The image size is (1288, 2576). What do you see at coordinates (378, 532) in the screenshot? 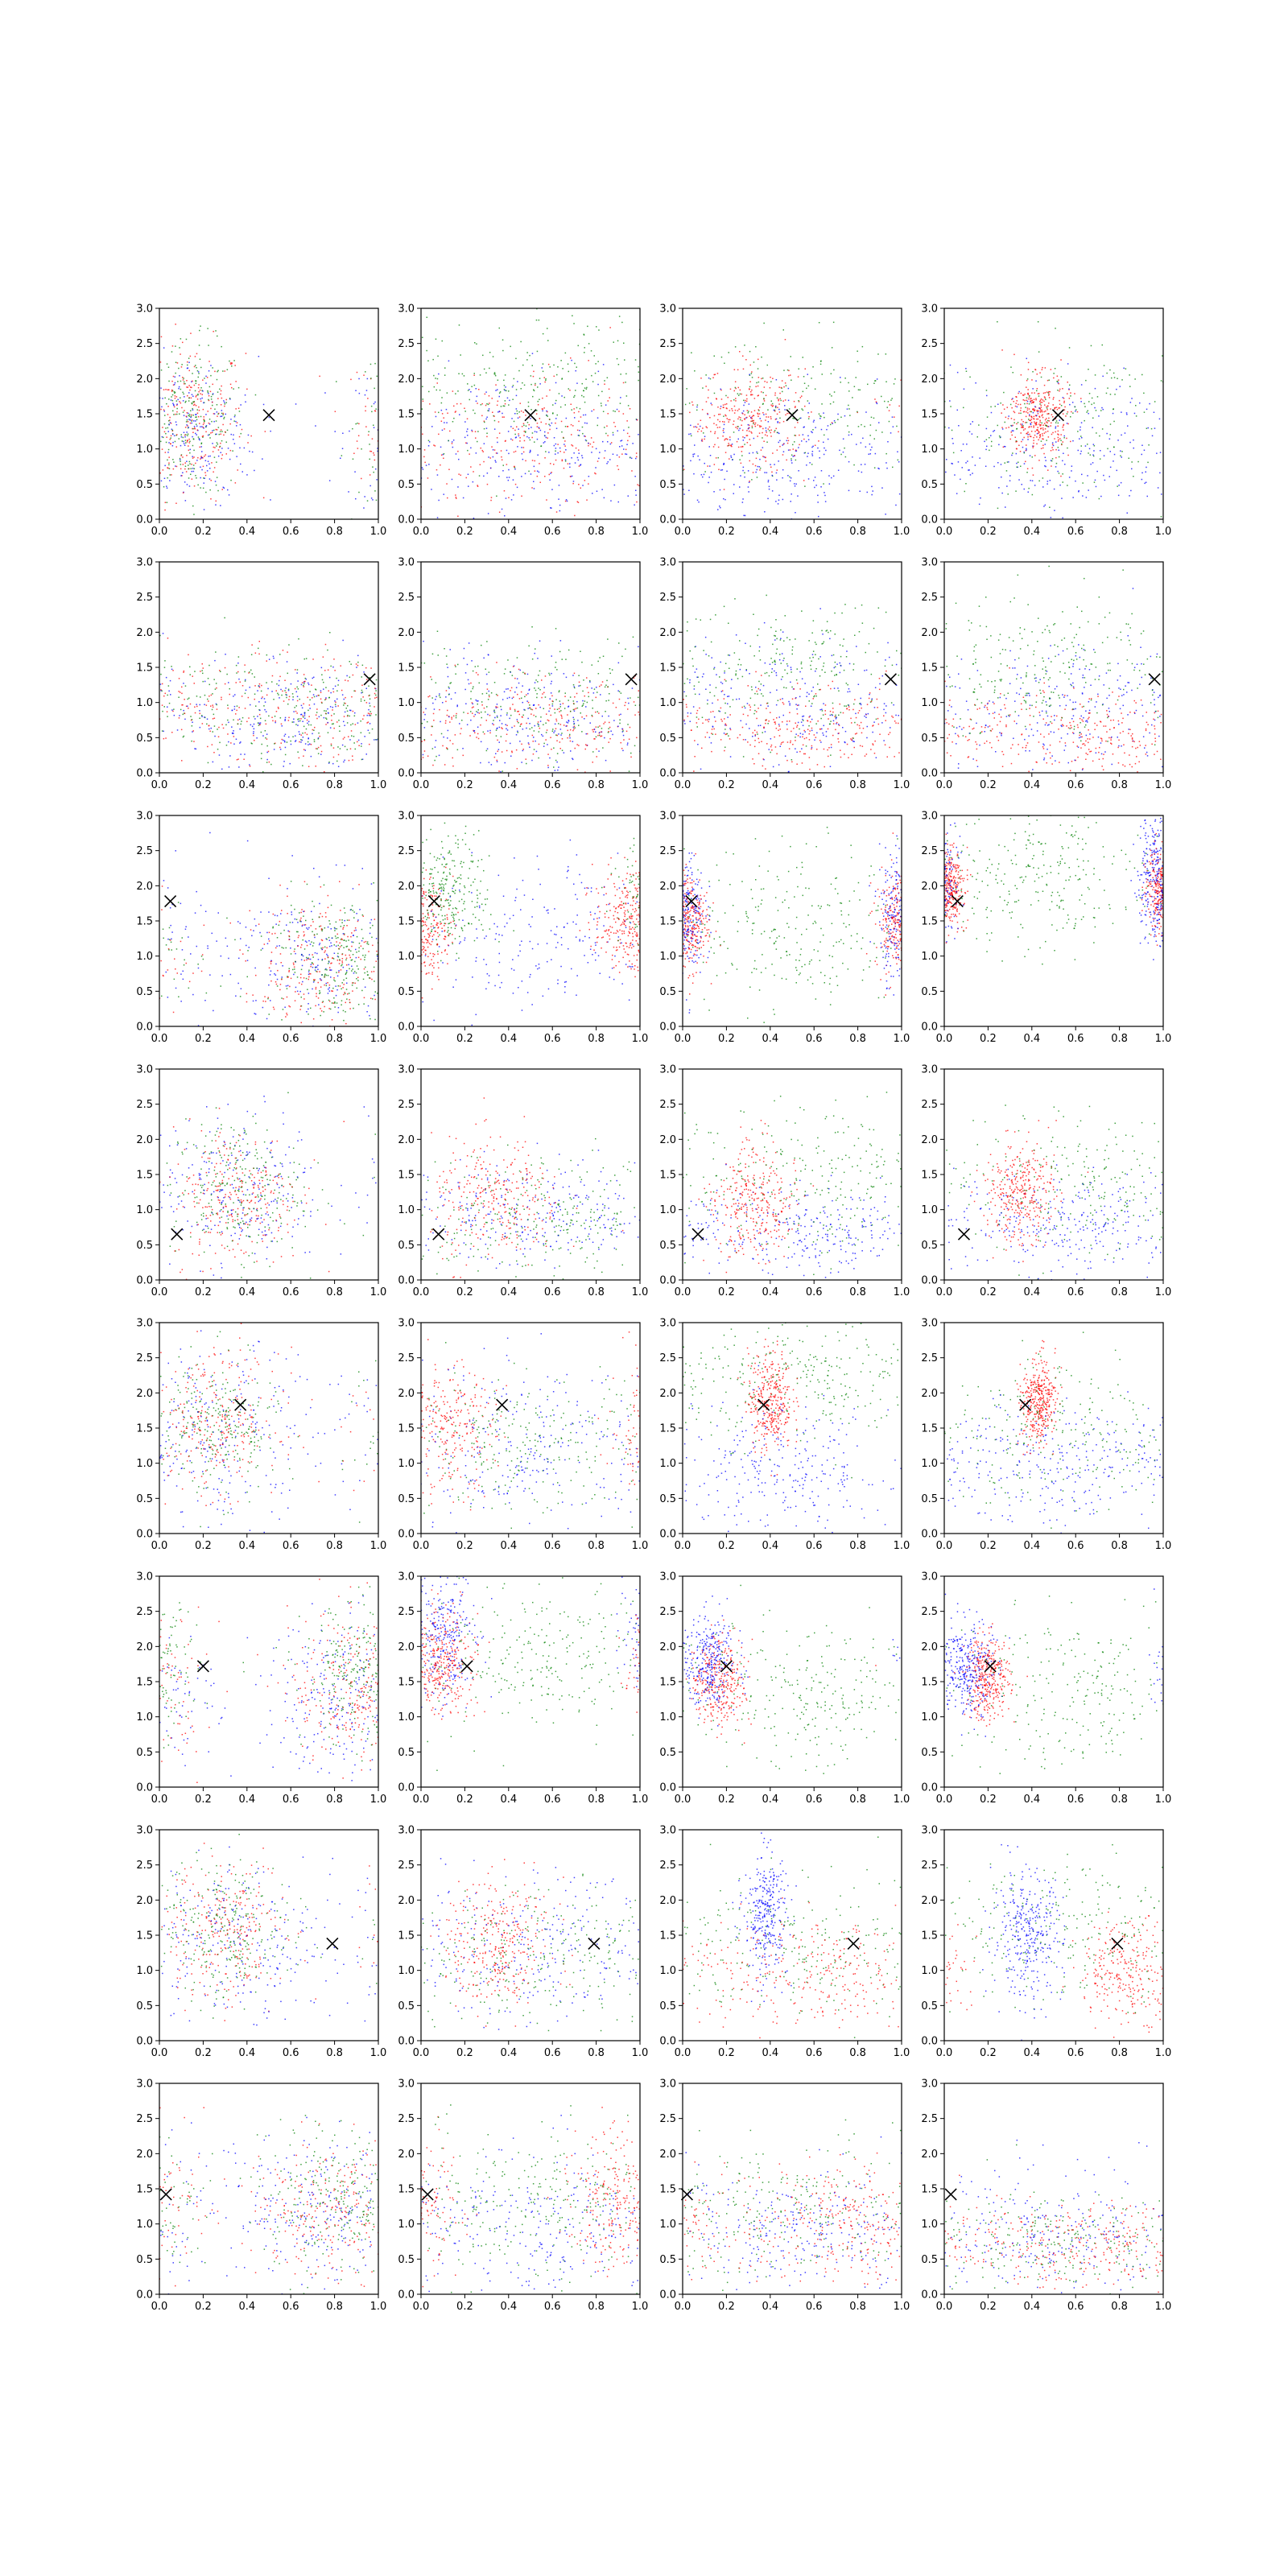
I see `x-tick-label: 1.0` at bounding box center [378, 532].